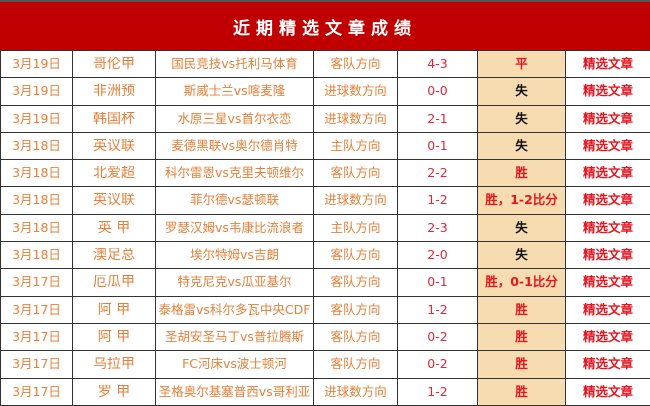 This screenshot has width=650, height=406. I want to click on league-cell: 阿 甲, so click(114, 309).